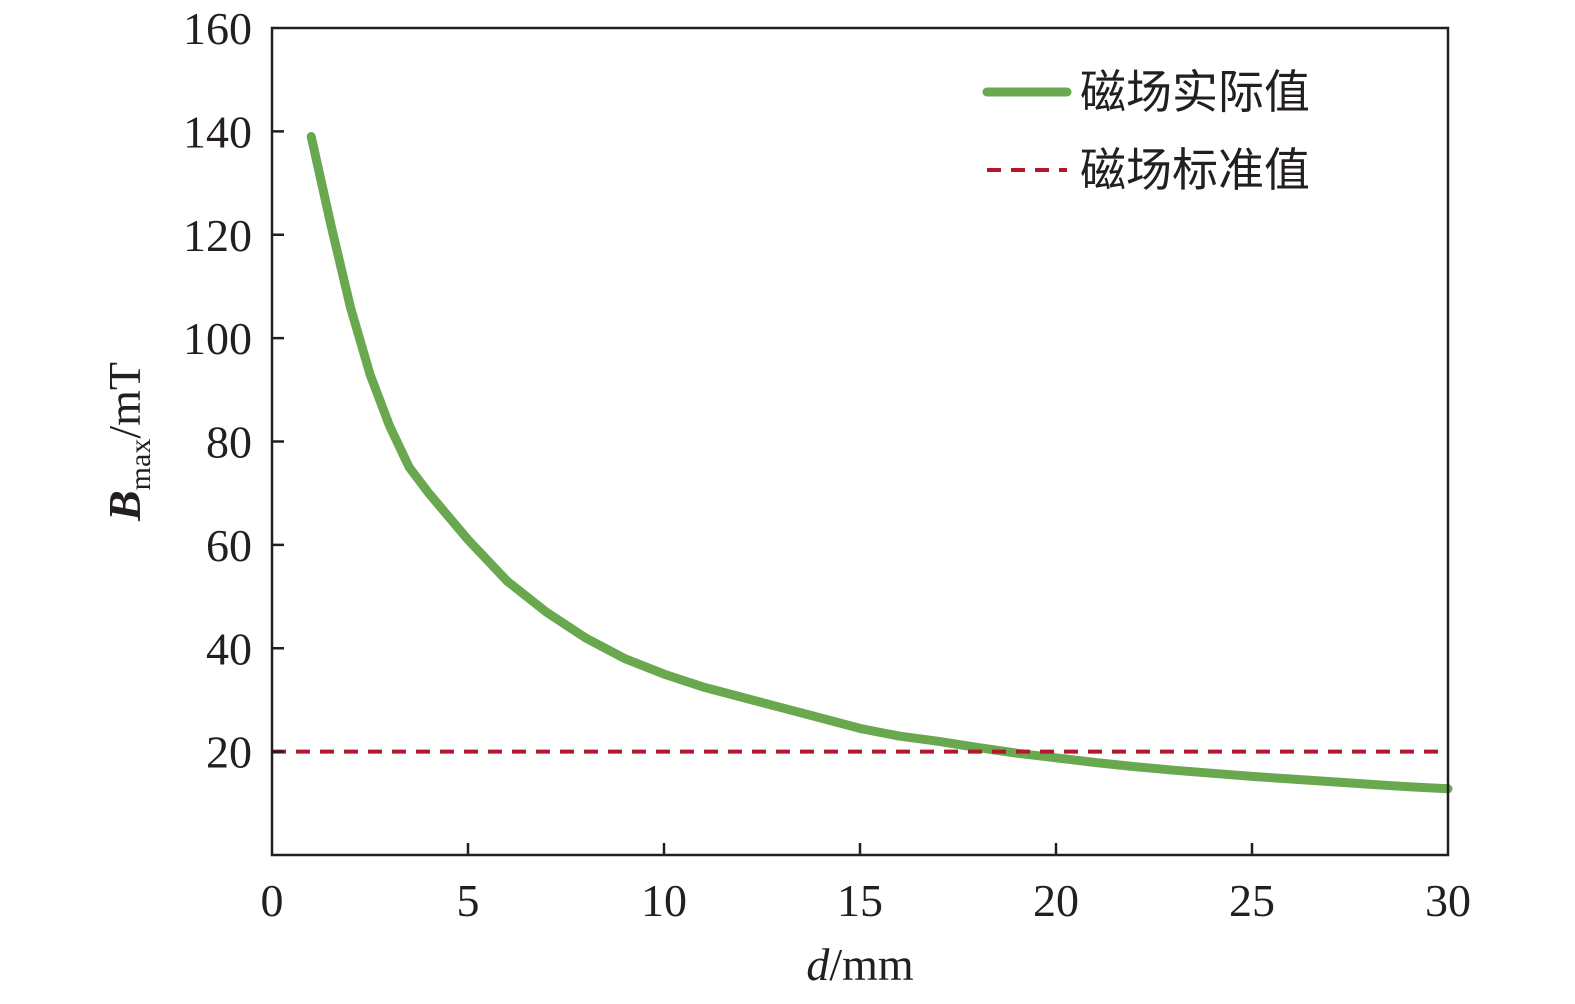  What do you see at coordinates (664, 900) in the screenshot?
I see `x-tick-label: 10` at bounding box center [664, 900].